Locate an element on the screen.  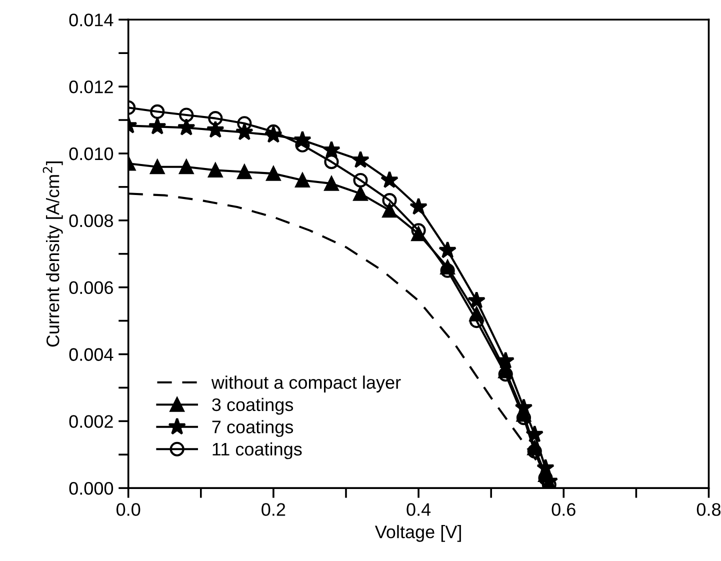
y-tick-label: 0.010 is located at coordinates (91, 153).